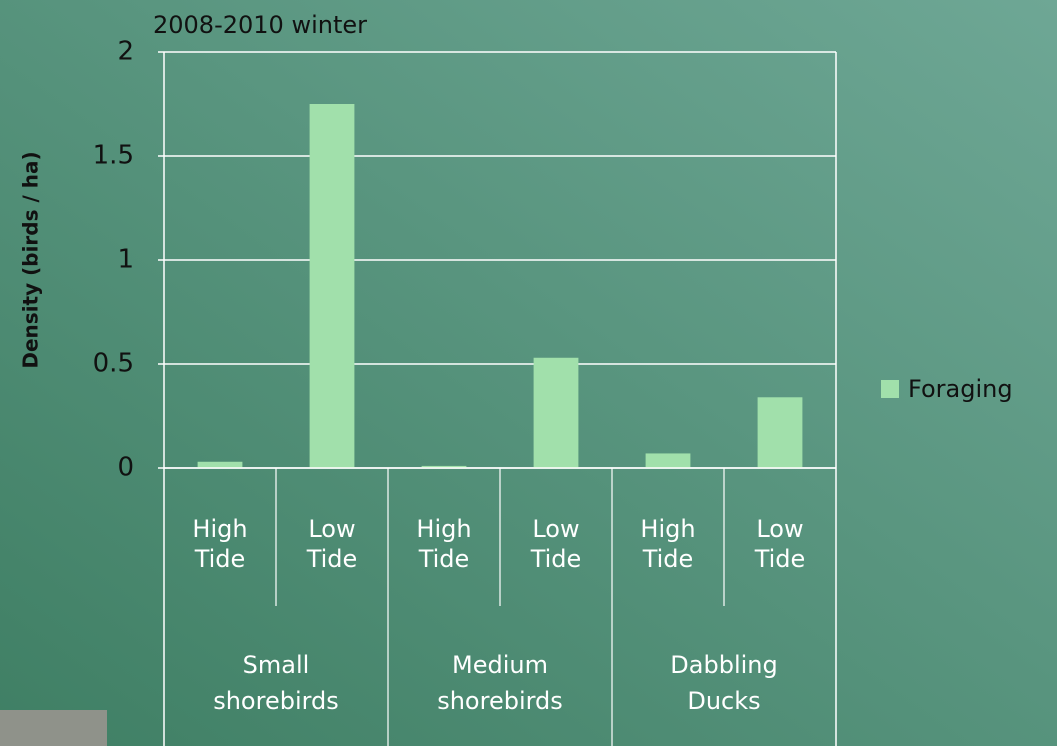  What do you see at coordinates (113, 156) in the screenshot?
I see `y-tick-label: 1.5` at bounding box center [113, 156].